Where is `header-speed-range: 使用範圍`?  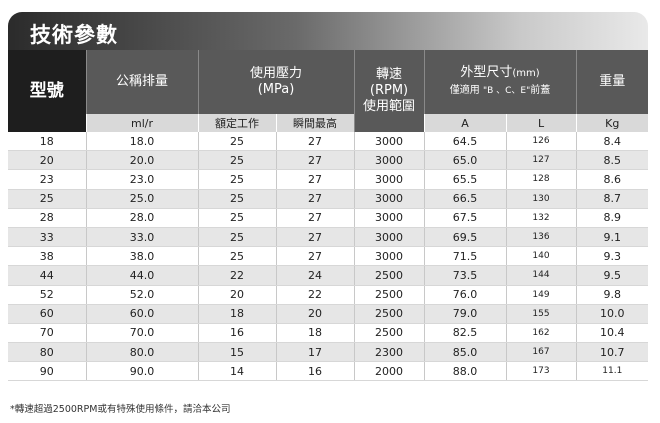 header-speed-range: 使用範圍 is located at coordinates (389, 106).